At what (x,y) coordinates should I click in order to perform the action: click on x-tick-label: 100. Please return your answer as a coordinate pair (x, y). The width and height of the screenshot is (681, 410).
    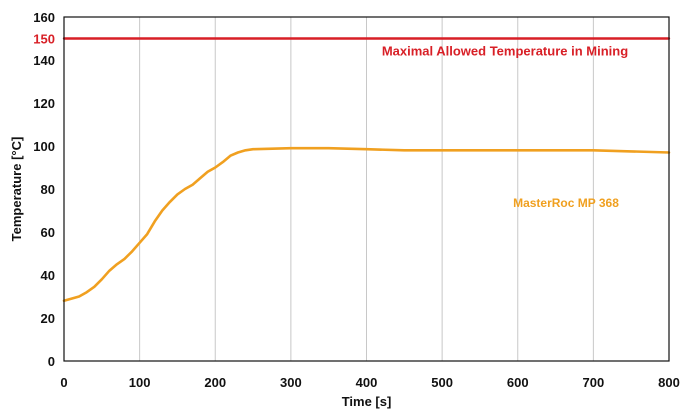
    Looking at the image, I should click on (140, 382).